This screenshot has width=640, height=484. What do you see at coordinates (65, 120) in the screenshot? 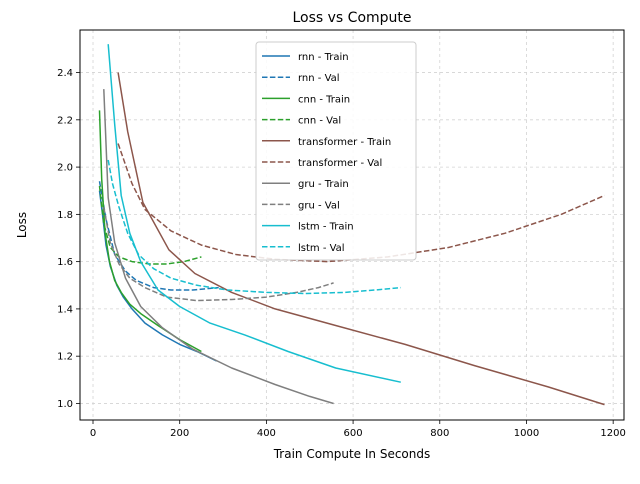
I see `y-tick-label: 2.2` at bounding box center [65, 120].